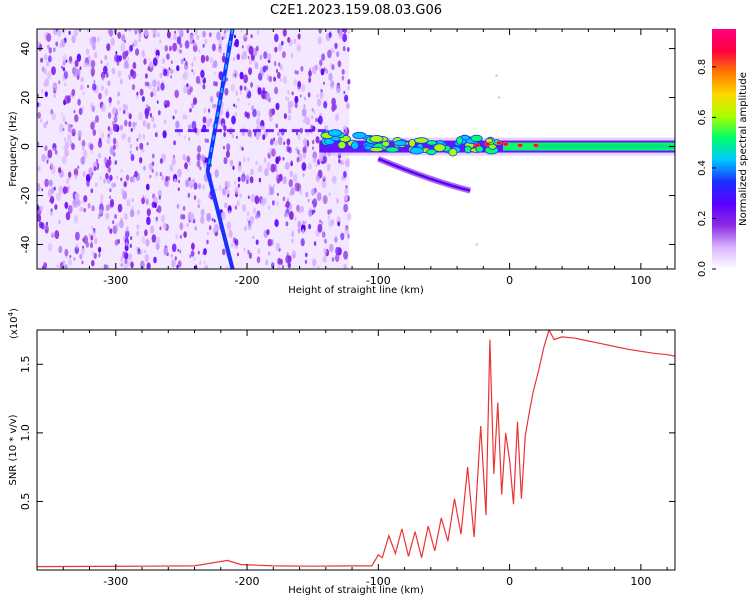 The width and height of the screenshot is (750, 600). Describe the element at coordinates (509, 280) in the screenshot. I see `spectrogram-x-tick-label: 0` at that location.